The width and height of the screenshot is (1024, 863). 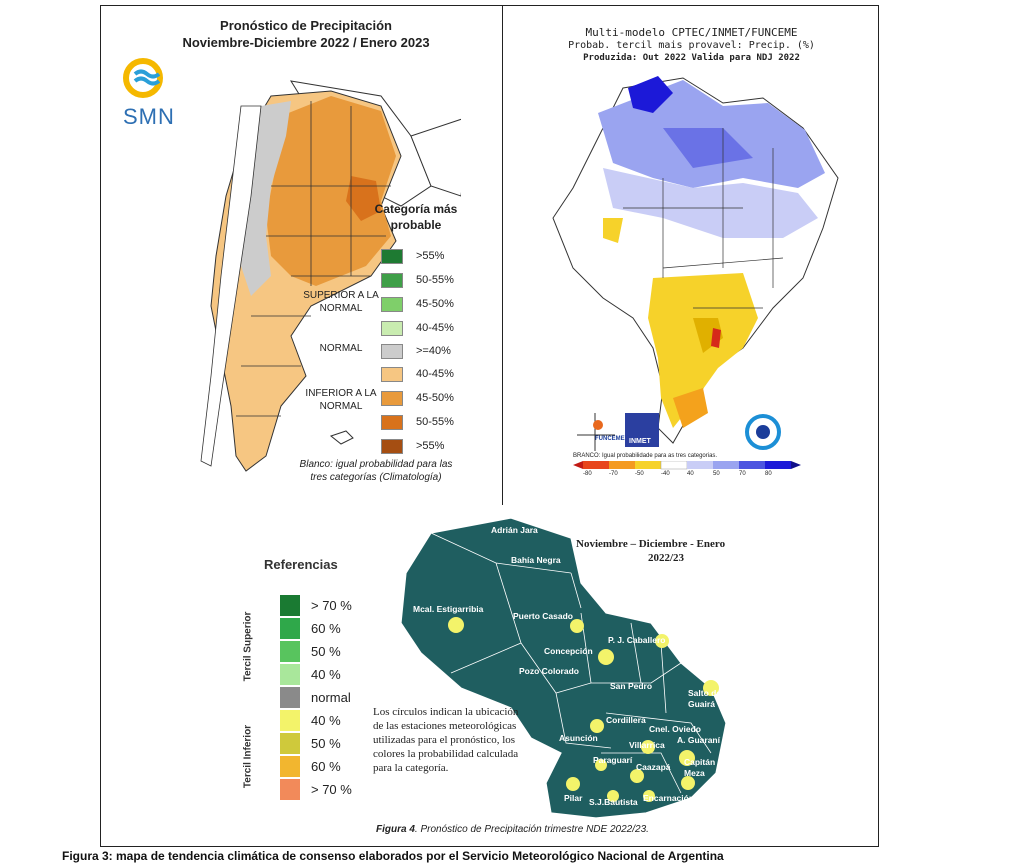 What do you see at coordinates (248, 646) in the screenshot?
I see `tercil-superior-label: Tercil Superior` at bounding box center [248, 646].